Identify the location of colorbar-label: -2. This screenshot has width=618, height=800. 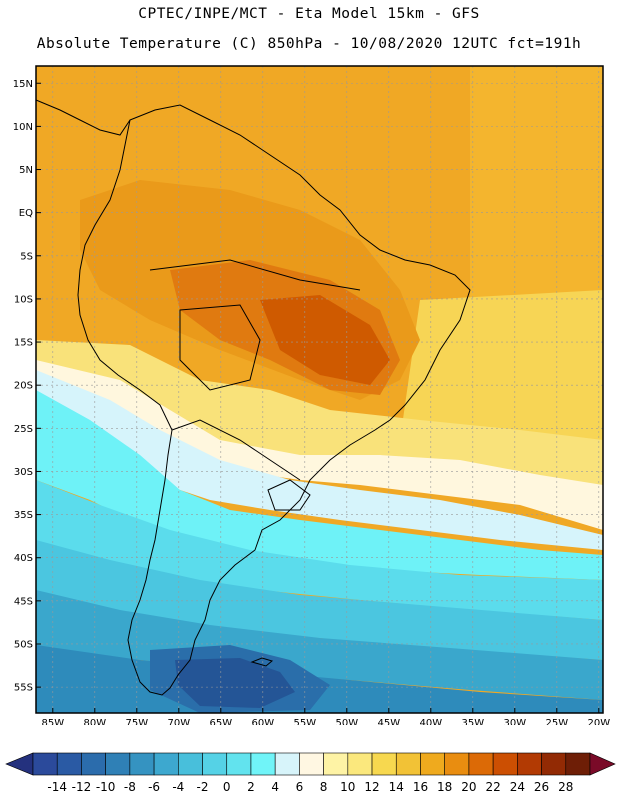
(203, 787).